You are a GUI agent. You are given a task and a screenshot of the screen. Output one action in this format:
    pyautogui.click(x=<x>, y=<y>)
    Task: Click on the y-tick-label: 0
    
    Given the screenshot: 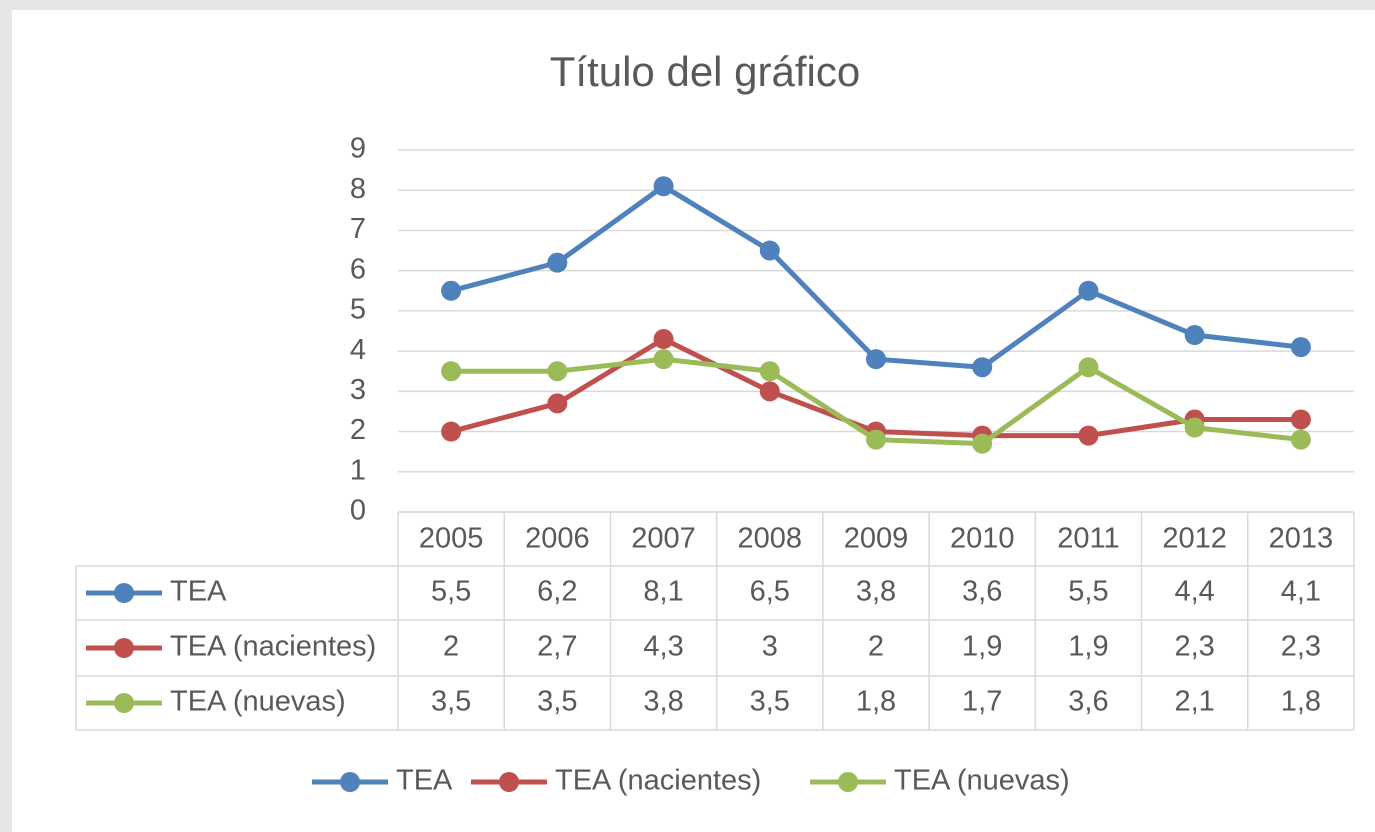 What is the action you would take?
    pyautogui.click(x=358, y=511)
    